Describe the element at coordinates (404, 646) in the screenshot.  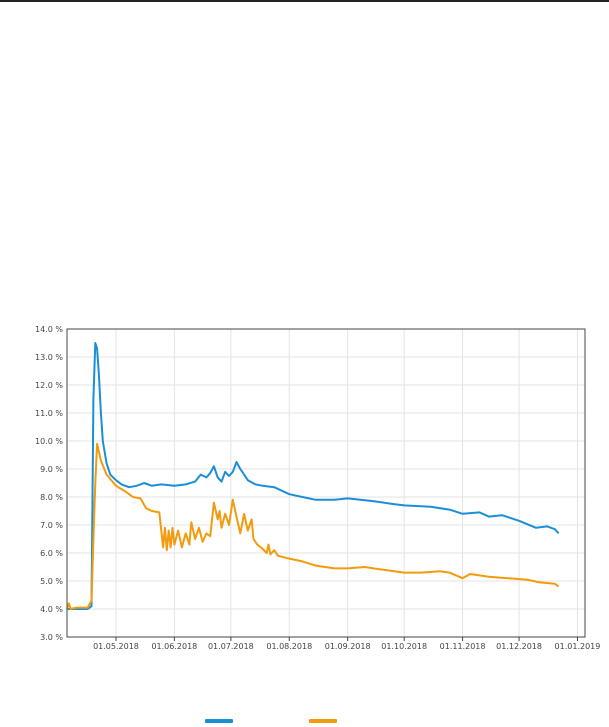
I see `x-tick-label: 01.10.2018` at that location.